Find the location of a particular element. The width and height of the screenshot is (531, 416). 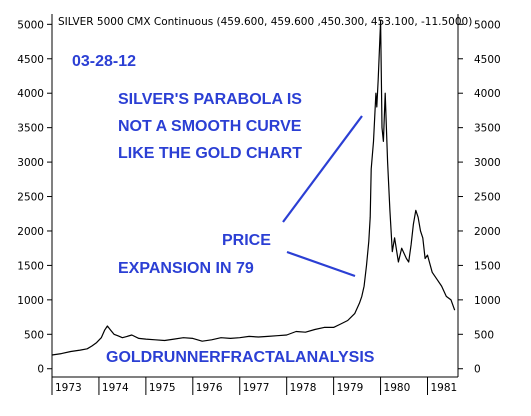

y-tick-label-left: 500 is located at coordinates (34, 335).